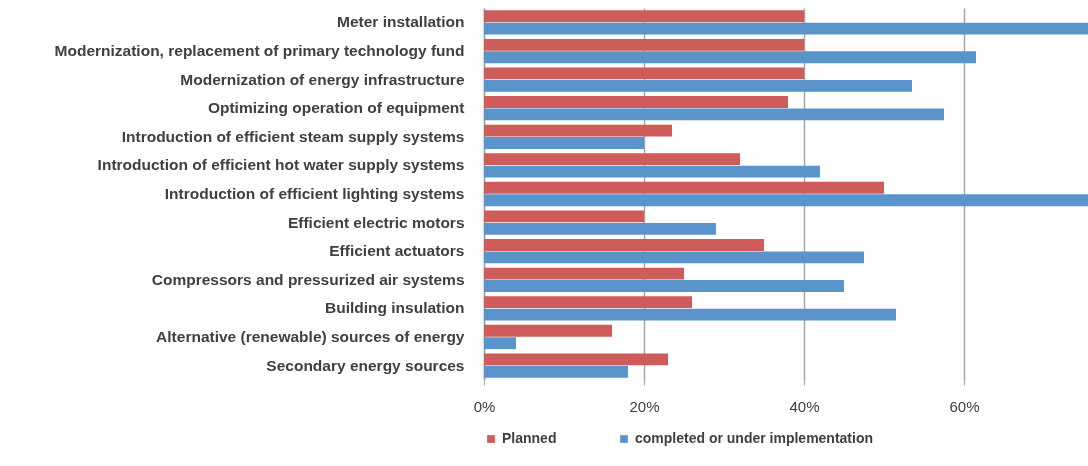 The width and height of the screenshot is (1088, 466). What do you see at coordinates (395, 308) in the screenshot?
I see `y-tick-label: Building insulation` at bounding box center [395, 308].